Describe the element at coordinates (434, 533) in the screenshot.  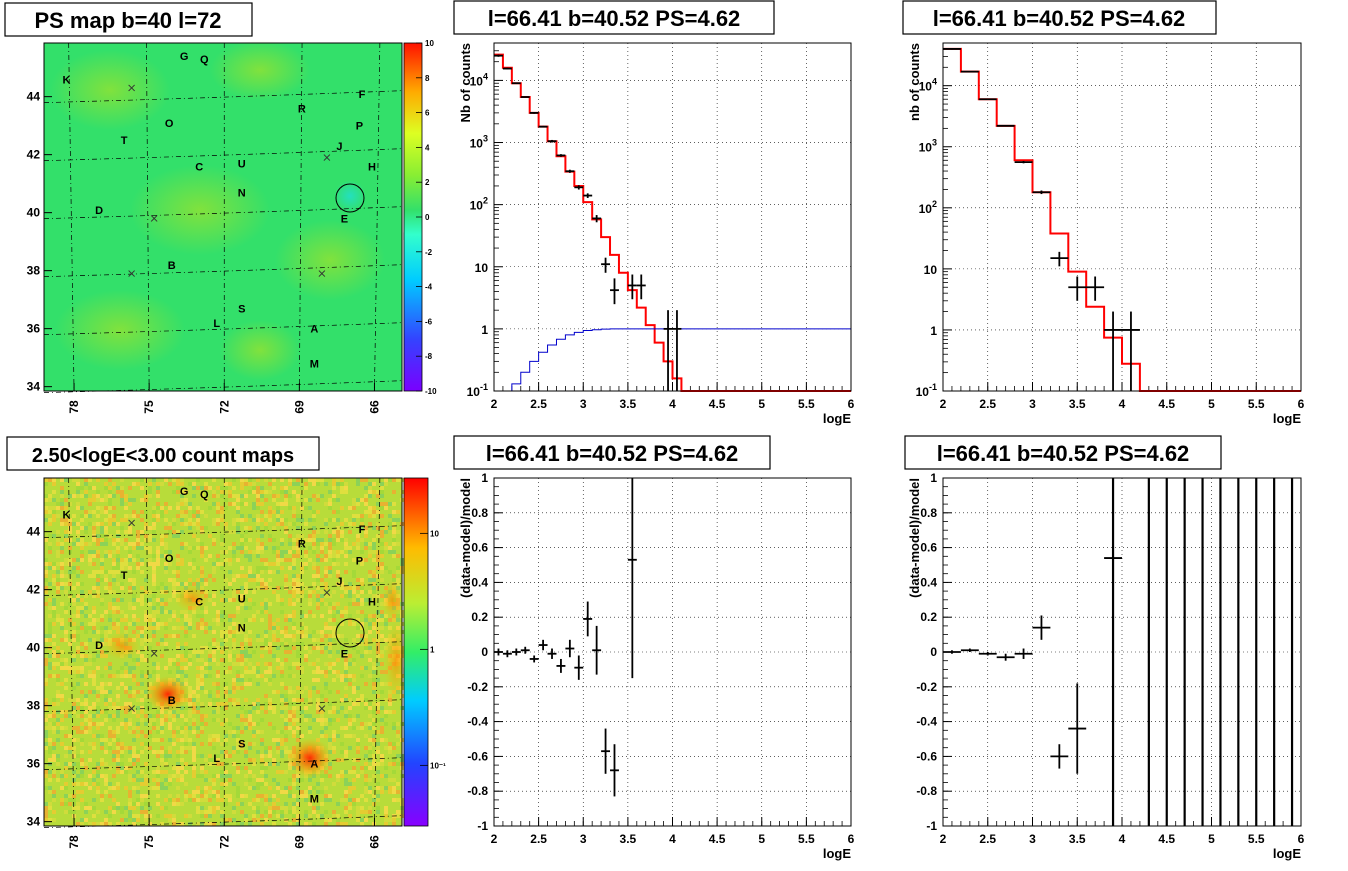
I see `count-colorbar-label: 10` at that location.